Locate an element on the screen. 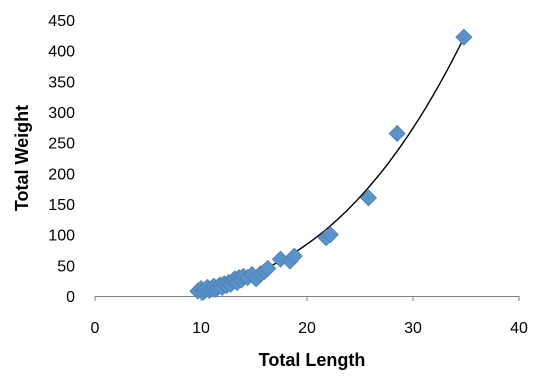 The height and width of the screenshot is (379, 533). y-tick-label: 350 is located at coordinates (61, 82).